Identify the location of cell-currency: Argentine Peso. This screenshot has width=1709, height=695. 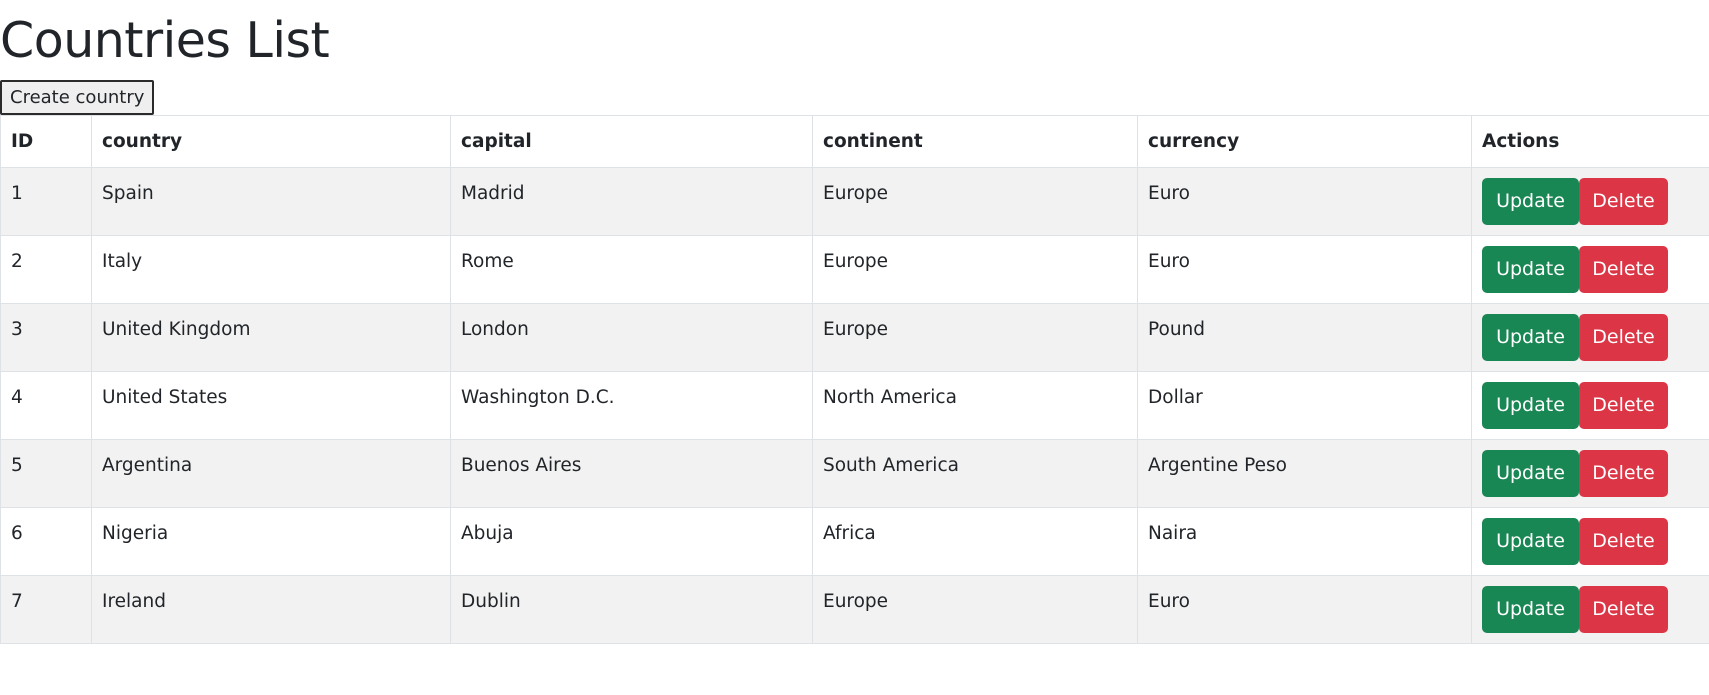
(1304, 473).